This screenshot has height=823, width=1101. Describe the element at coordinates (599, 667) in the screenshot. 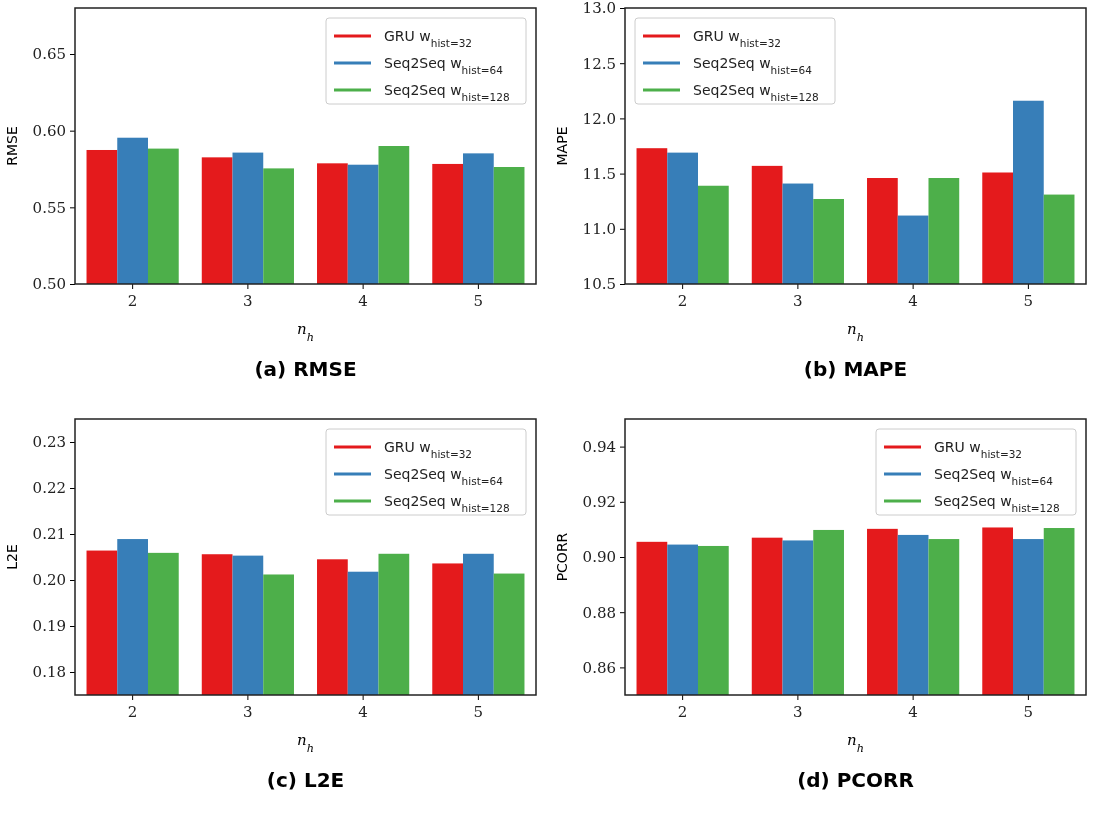

I see `y-tick-label: 0.86` at that location.